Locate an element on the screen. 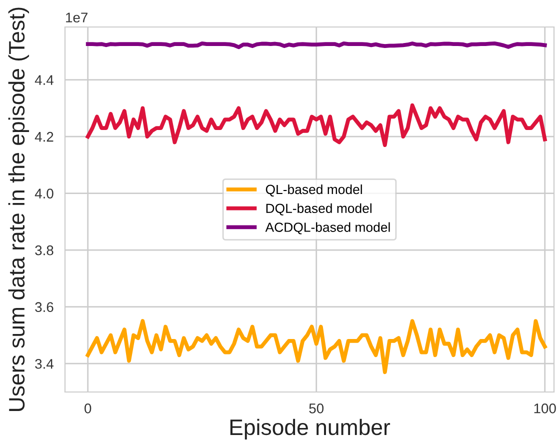 This screenshot has width=559, height=443. x-tick-label: 100 is located at coordinates (545, 408).